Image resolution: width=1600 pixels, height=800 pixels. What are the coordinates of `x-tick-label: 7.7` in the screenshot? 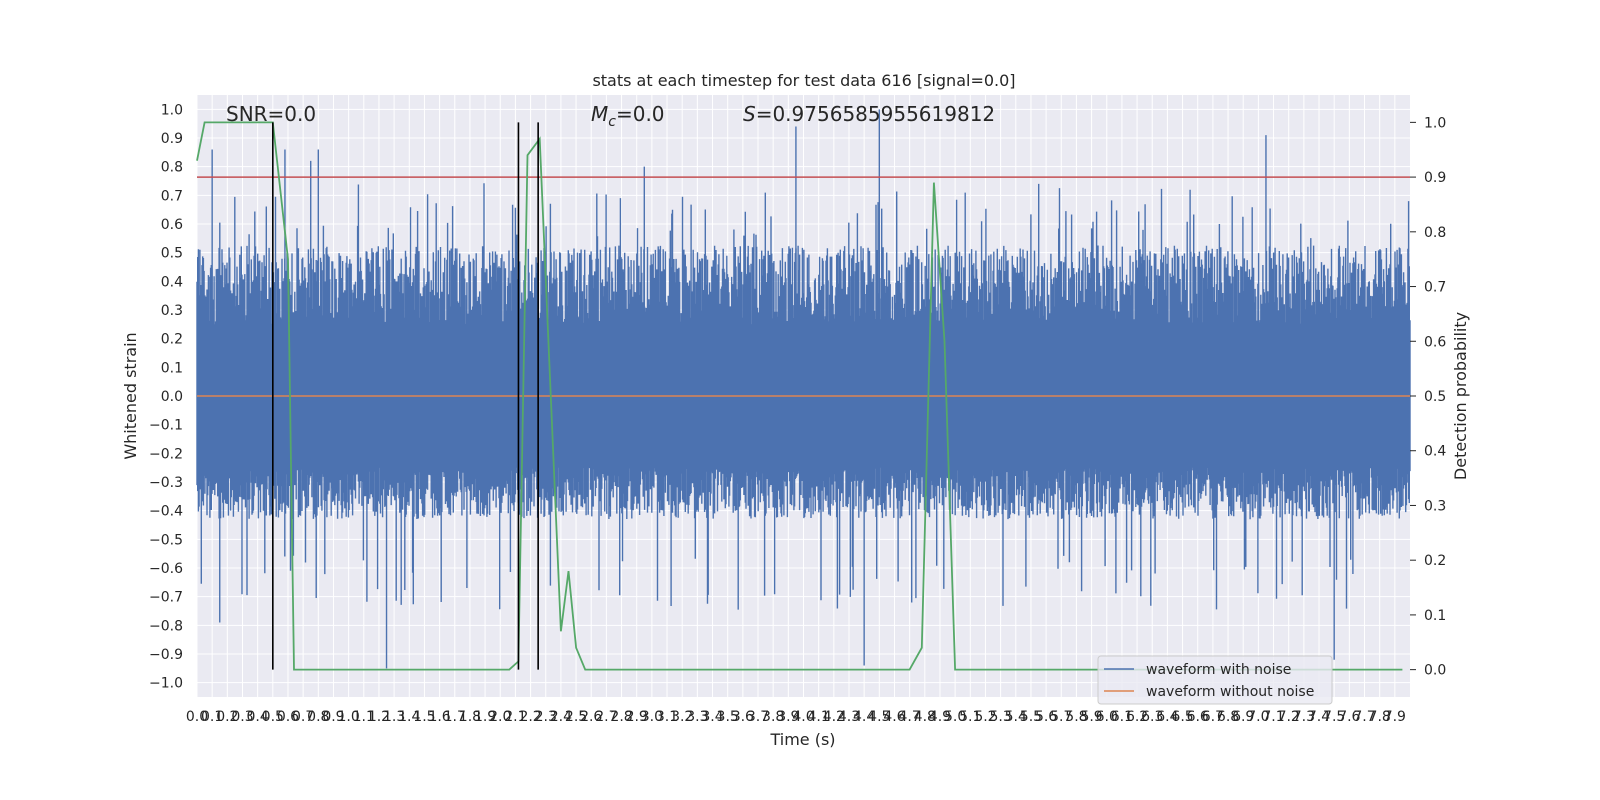 It's located at (1364, 717).